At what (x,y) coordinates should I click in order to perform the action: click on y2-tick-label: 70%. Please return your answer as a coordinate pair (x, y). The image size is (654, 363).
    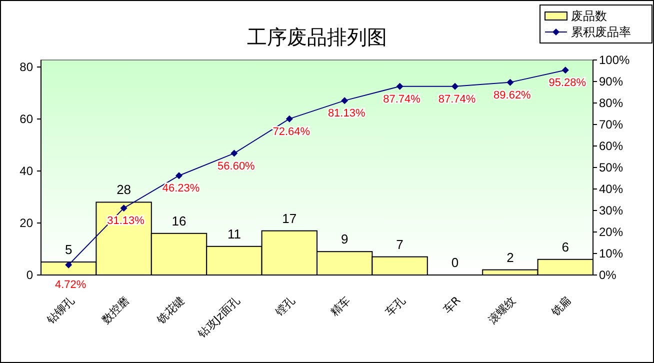
    Looking at the image, I should click on (611, 125).